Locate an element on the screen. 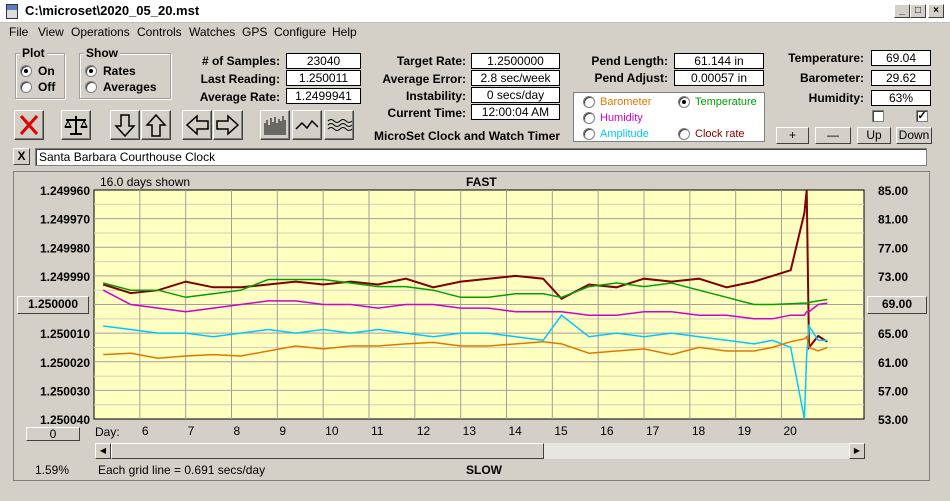  bar-graph-icon is located at coordinates (275, 125).